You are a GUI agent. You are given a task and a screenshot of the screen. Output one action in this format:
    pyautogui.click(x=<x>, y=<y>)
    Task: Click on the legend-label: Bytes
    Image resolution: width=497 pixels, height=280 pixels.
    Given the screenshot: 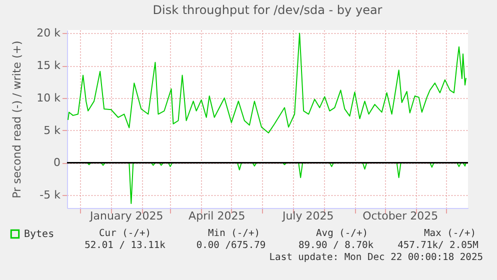 What is the action you would take?
    pyautogui.click(x=39, y=234)
    